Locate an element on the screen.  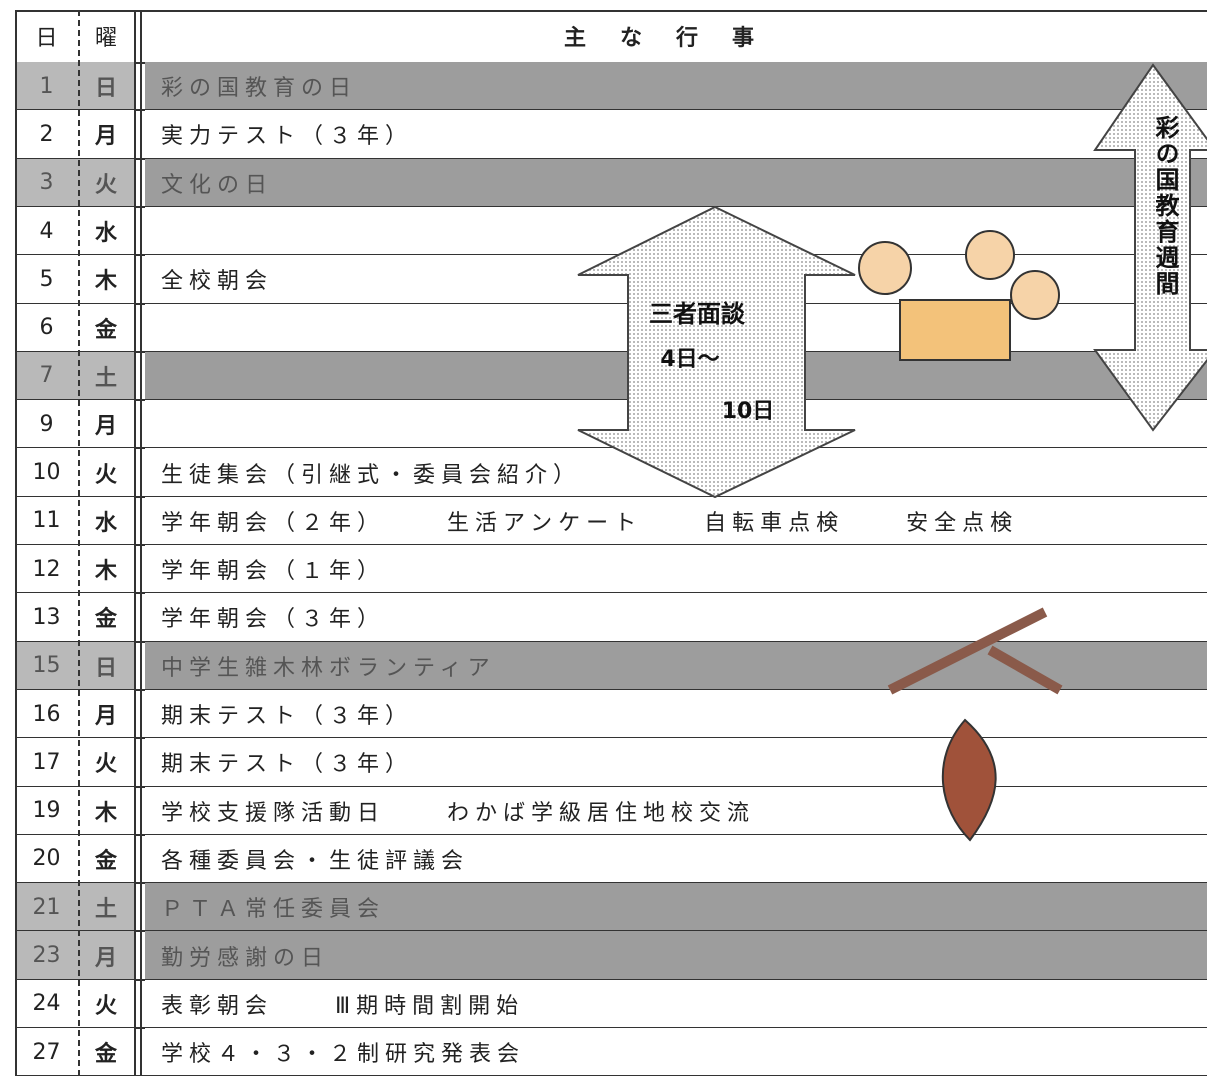
event: 表彰朝会 is located at coordinates (217, 1006).